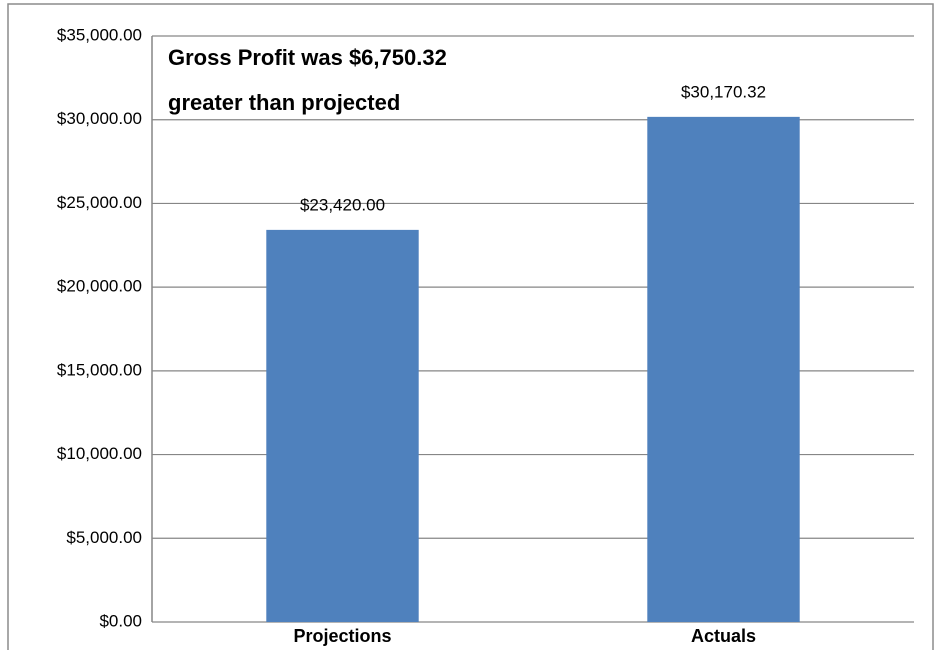 The image size is (936, 655). What do you see at coordinates (99, 202) in the screenshot?
I see `y-tick-label: $25,000.00` at bounding box center [99, 202].